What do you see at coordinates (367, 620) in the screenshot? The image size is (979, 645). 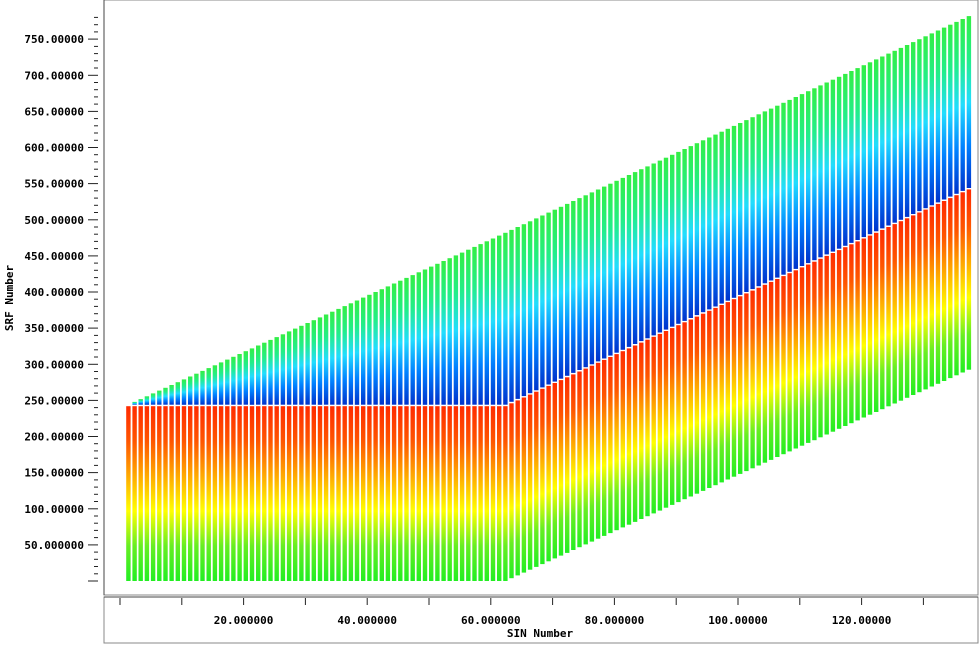 I see `x-tick-label: 40.000000` at bounding box center [367, 620].